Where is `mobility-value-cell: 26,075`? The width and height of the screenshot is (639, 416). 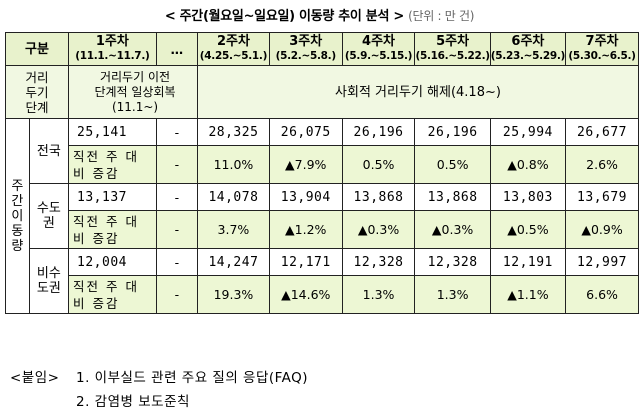
mobility-value-cell: 26,075 is located at coordinates (305, 132).